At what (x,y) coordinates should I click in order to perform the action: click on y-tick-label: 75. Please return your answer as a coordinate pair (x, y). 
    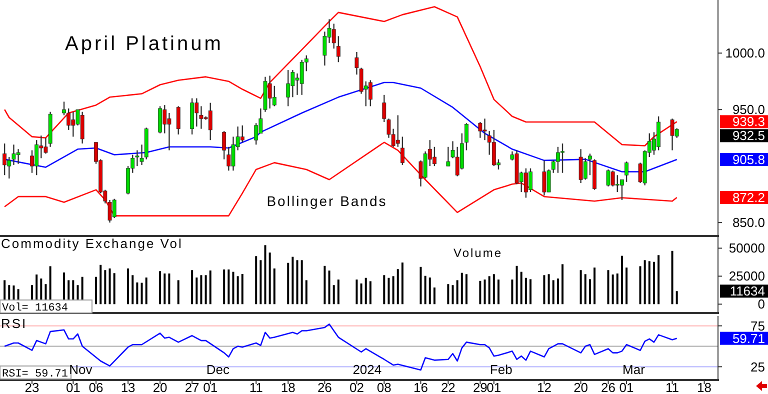
    Looking at the image, I should click on (757, 326).